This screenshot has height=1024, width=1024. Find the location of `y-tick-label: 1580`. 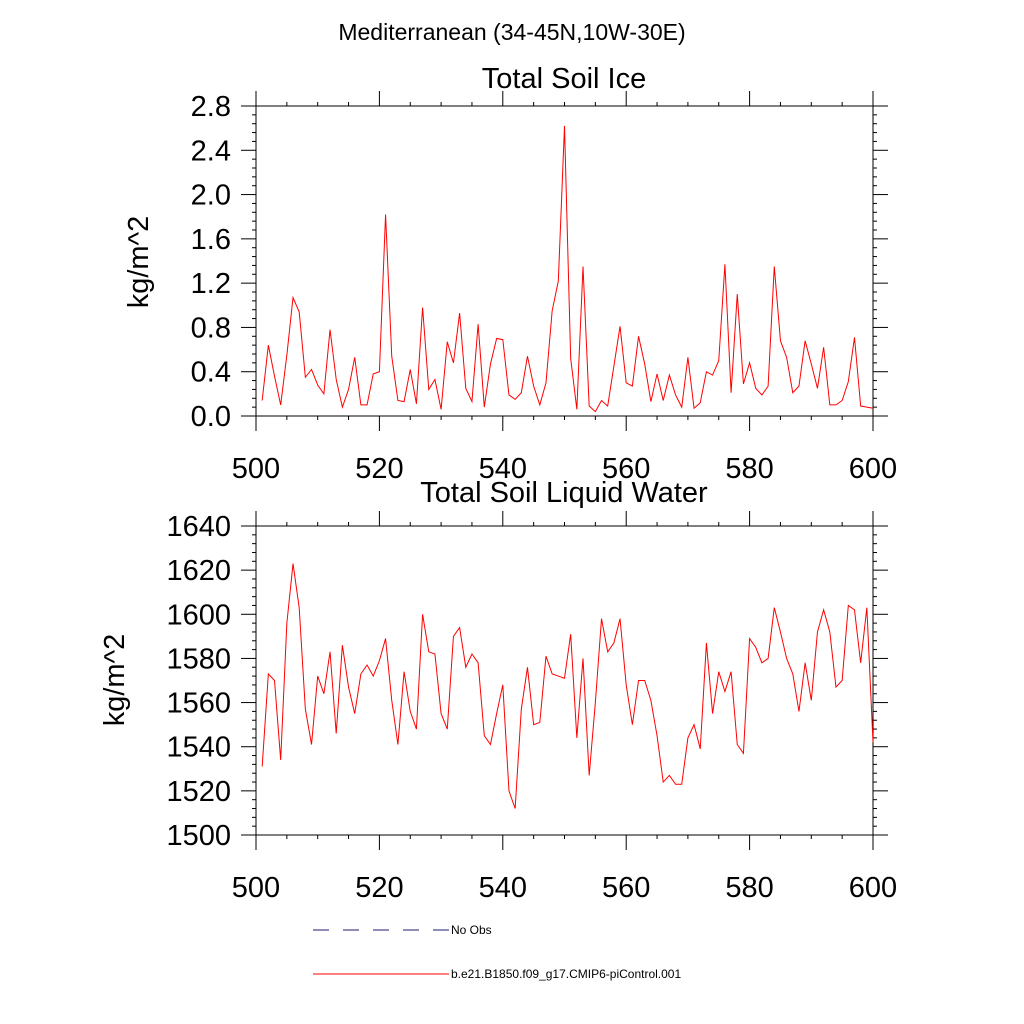

y-tick-label: 1580 is located at coordinates (198, 659).